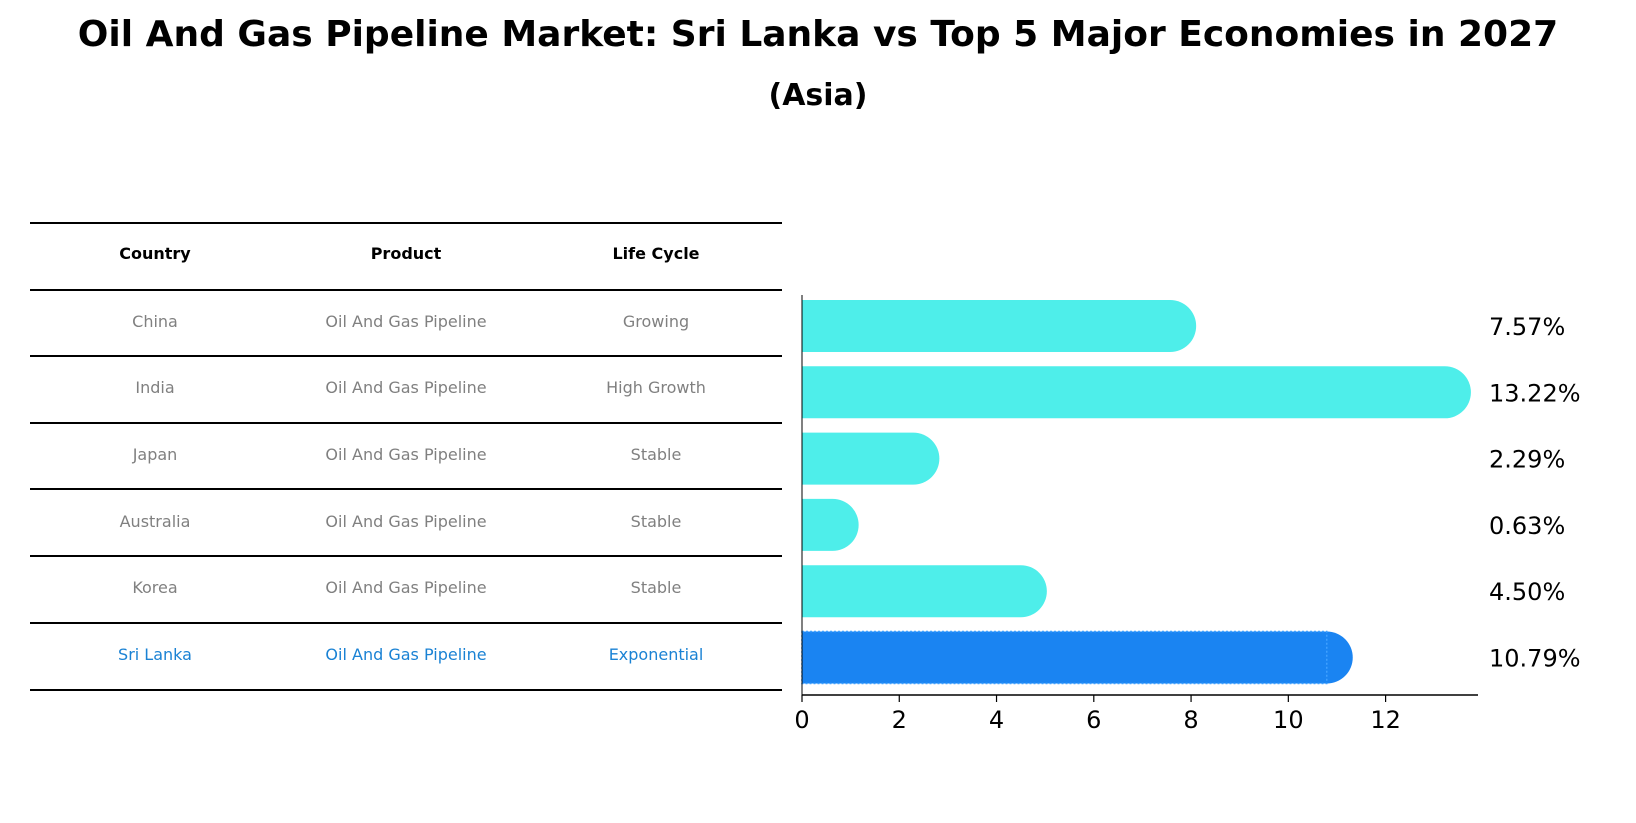 The height and width of the screenshot is (823, 1636). I want to click on bar-value-label: 4.50%, so click(1527, 592).